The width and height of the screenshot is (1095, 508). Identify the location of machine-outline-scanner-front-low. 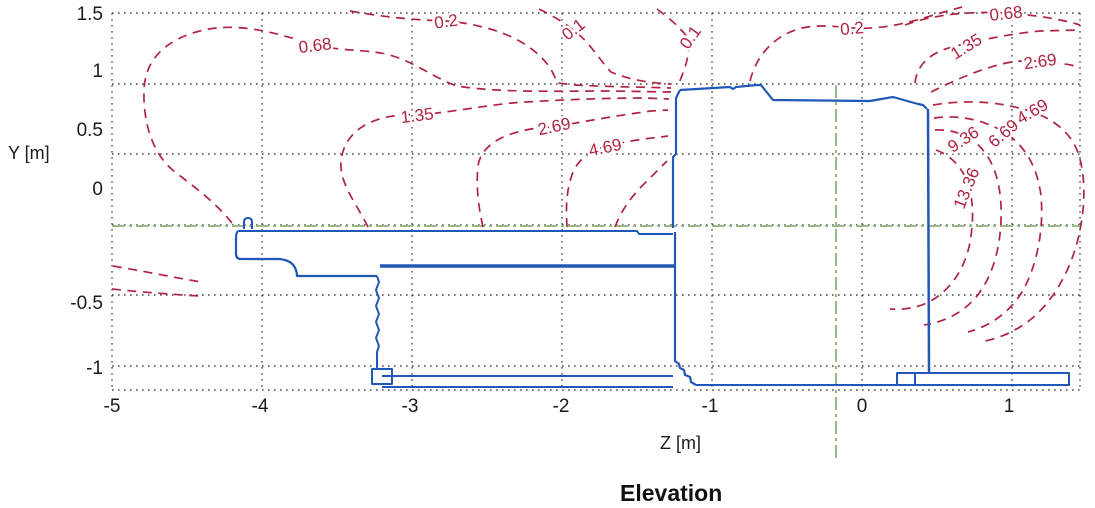
(685, 309).